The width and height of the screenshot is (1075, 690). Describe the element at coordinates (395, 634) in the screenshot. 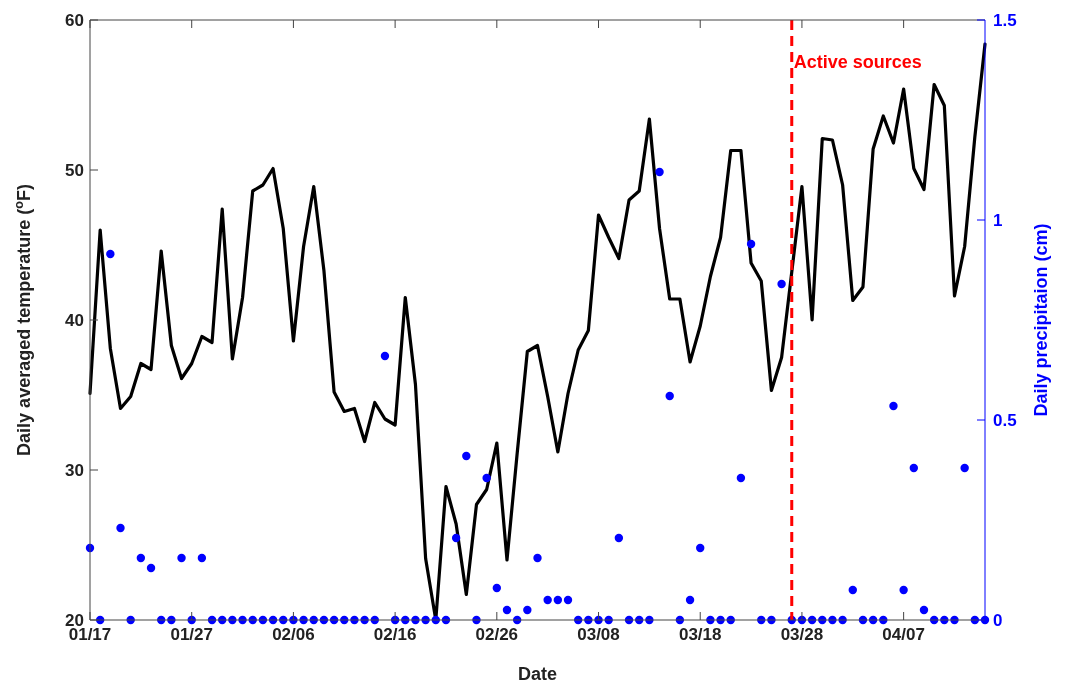

I see `x-tick-label: 02/16` at that location.